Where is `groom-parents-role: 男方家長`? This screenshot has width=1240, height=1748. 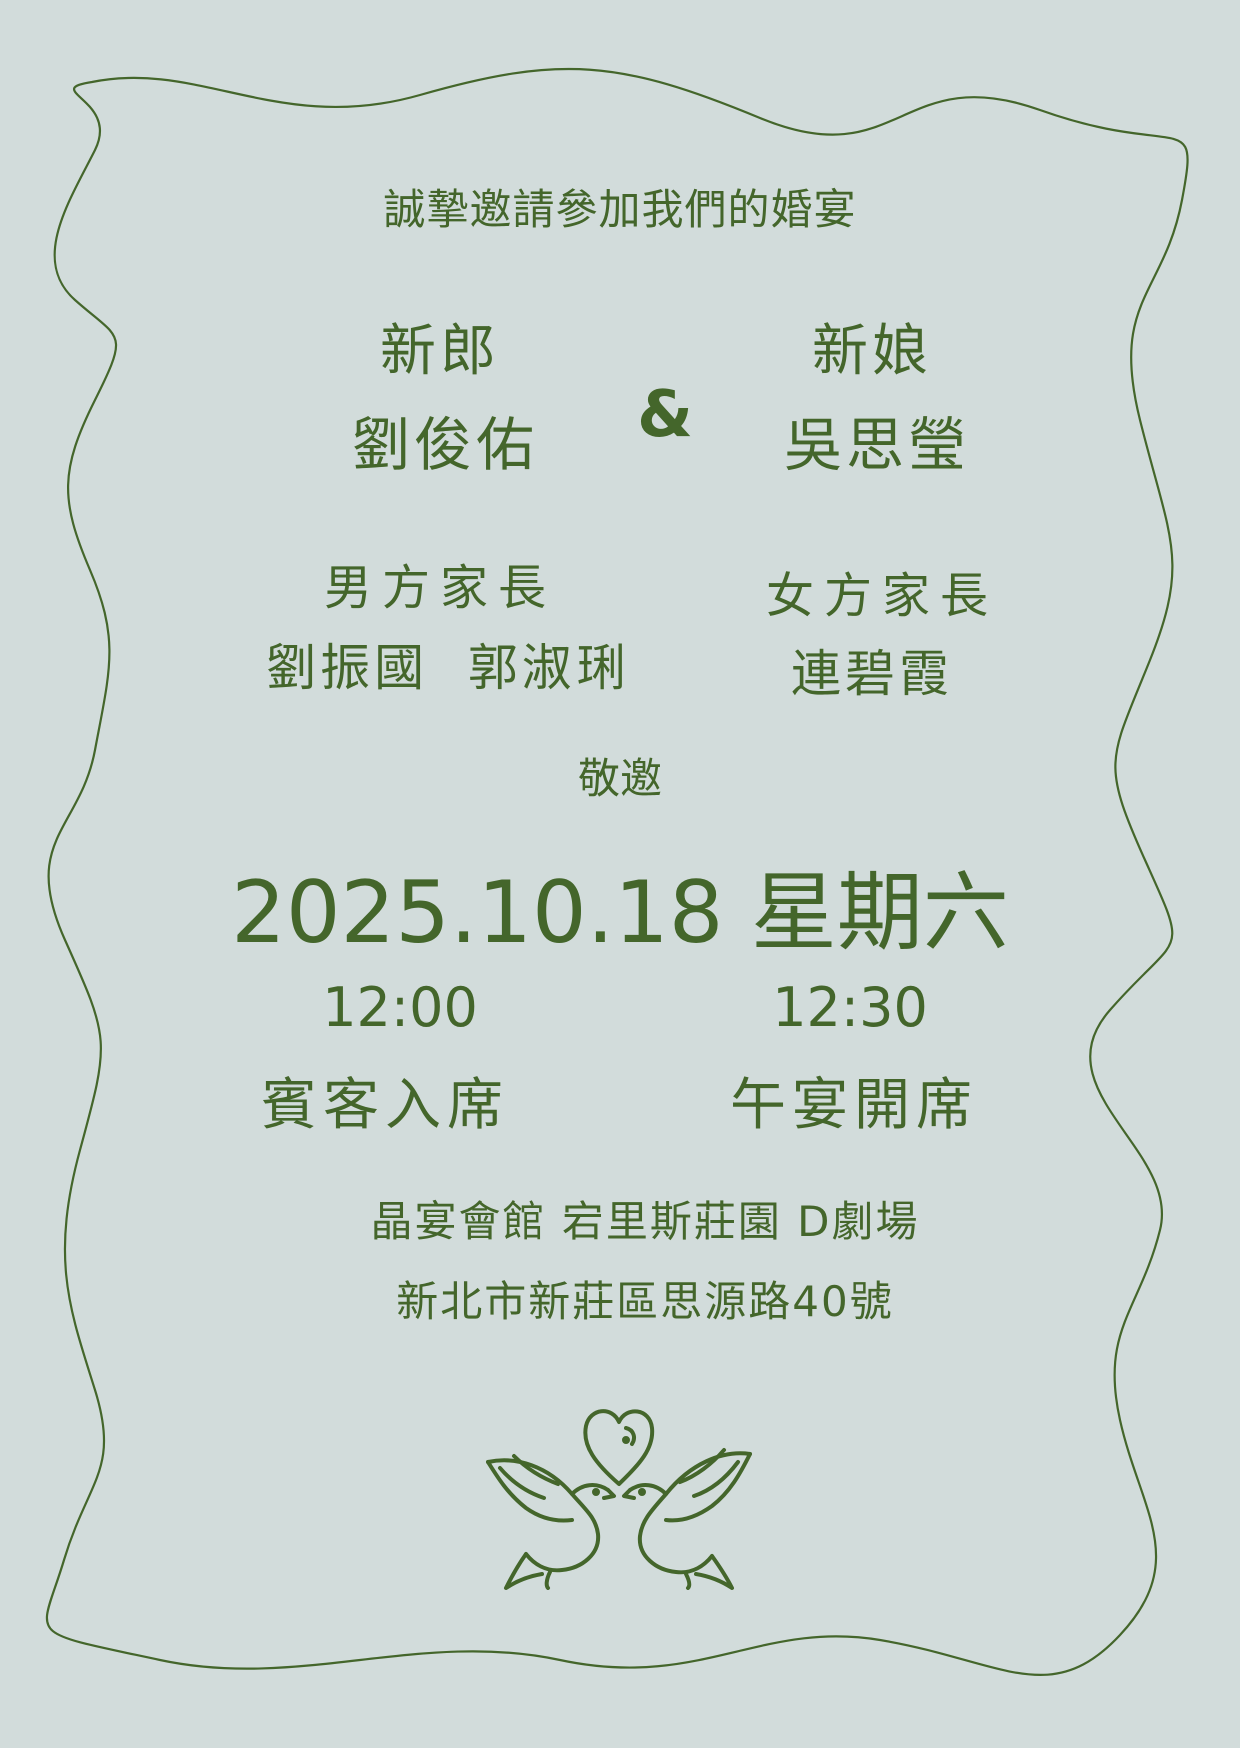
groom-parents-role: 男方家長 is located at coordinates (439, 588).